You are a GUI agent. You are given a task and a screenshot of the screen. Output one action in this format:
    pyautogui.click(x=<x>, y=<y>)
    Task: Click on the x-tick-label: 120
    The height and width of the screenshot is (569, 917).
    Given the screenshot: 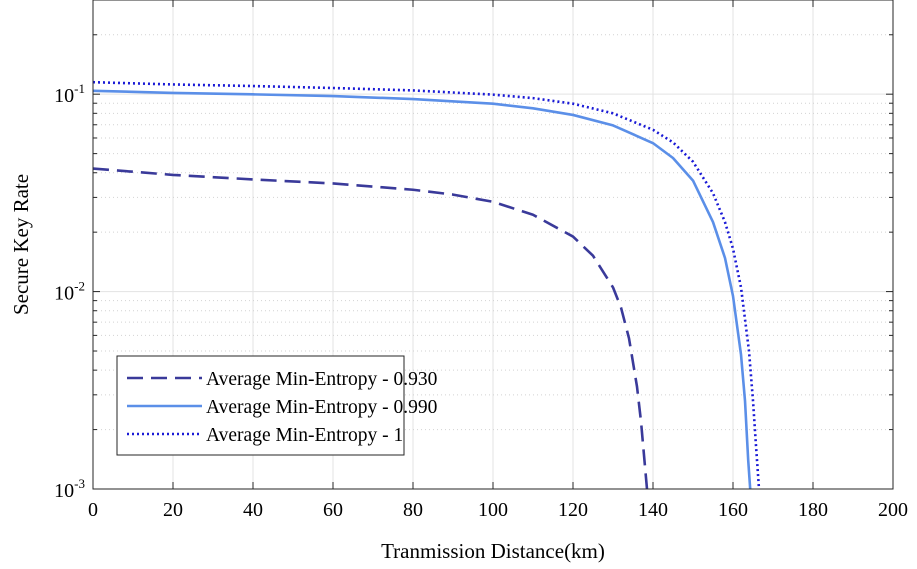 What is the action you would take?
    pyautogui.click(x=573, y=510)
    